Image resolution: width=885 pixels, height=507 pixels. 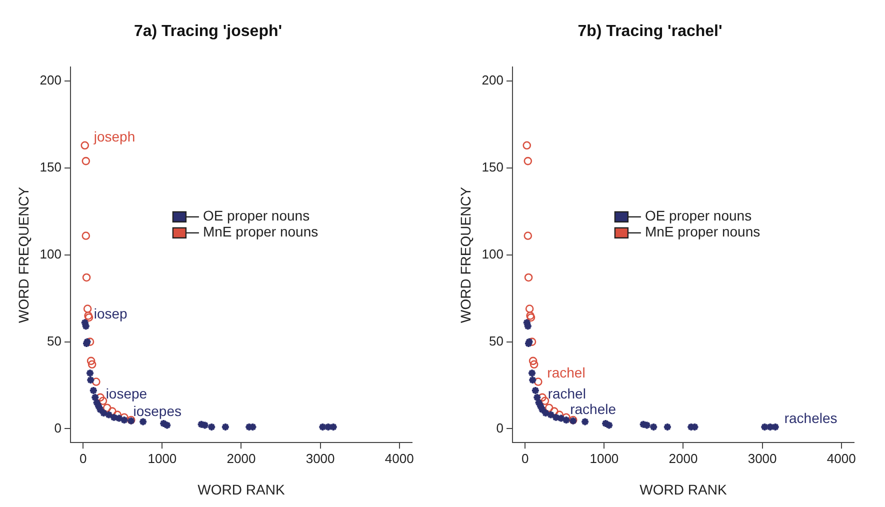 I want to click on chart-title: 7b) Tracing 'rachel', so click(x=650, y=31).